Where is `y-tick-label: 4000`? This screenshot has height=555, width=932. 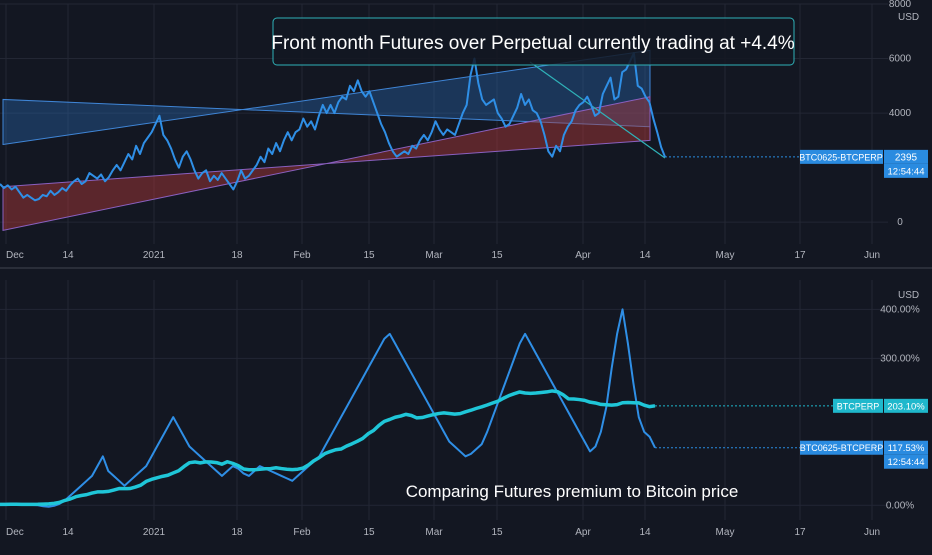 y-tick-label: 4000 is located at coordinates (900, 113).